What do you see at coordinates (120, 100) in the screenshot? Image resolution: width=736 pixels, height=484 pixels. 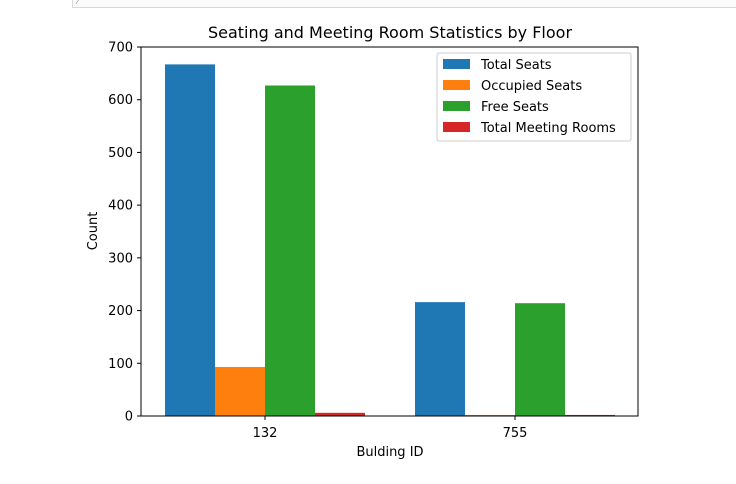 I see `y-tick-label: 600` at bounding box center [120, 100].